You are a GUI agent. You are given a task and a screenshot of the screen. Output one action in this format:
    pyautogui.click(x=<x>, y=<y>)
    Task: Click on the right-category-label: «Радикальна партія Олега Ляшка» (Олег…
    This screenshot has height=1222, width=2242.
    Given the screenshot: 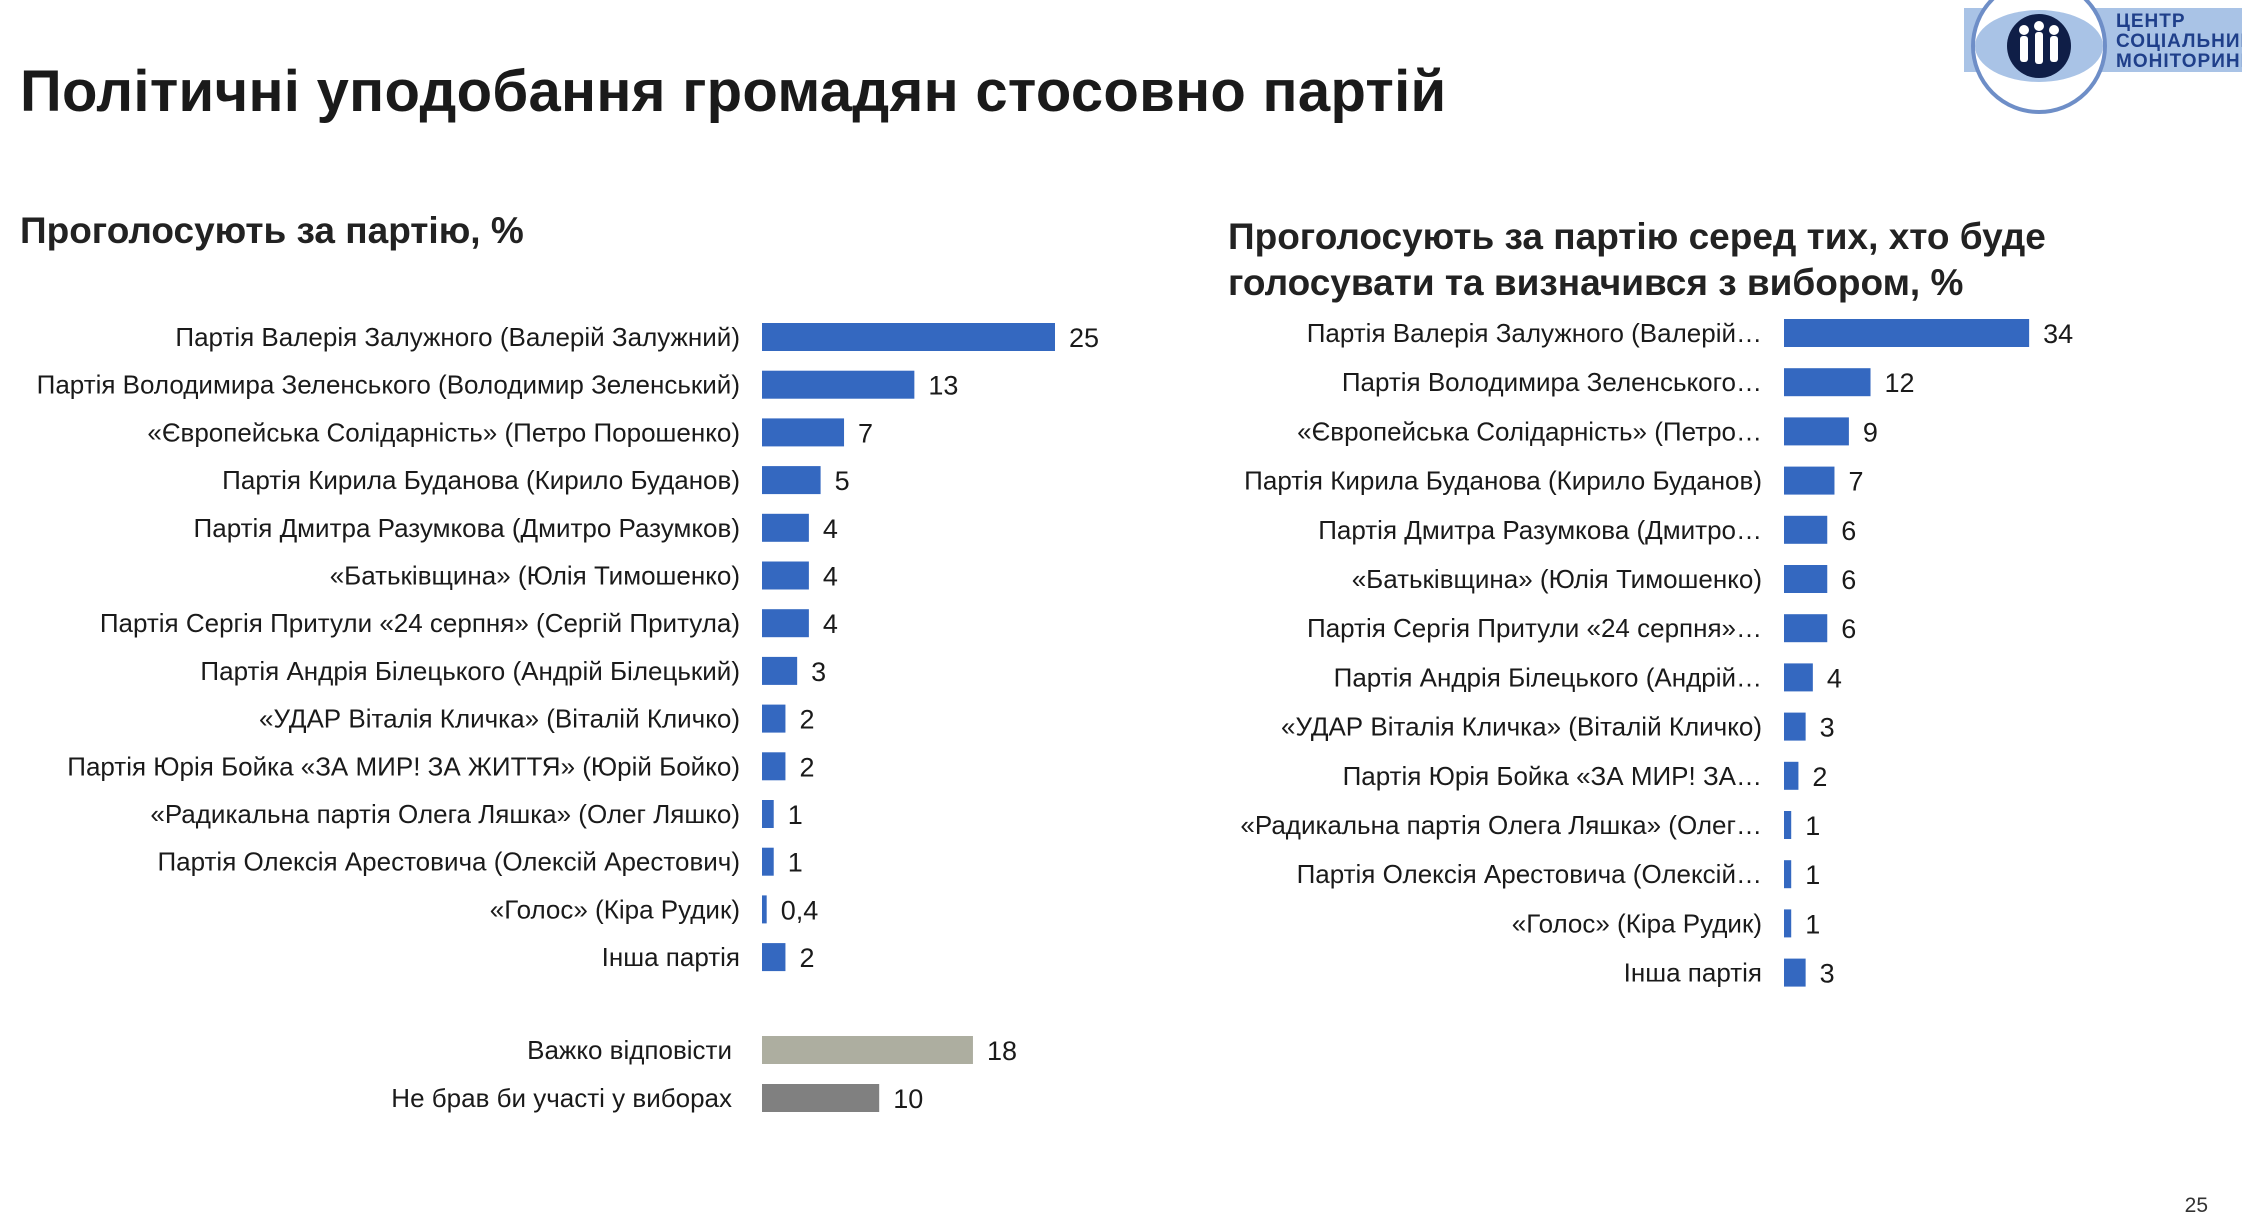 What is the action you would take?
    pyautogui.click(x=1501, y=825)
    